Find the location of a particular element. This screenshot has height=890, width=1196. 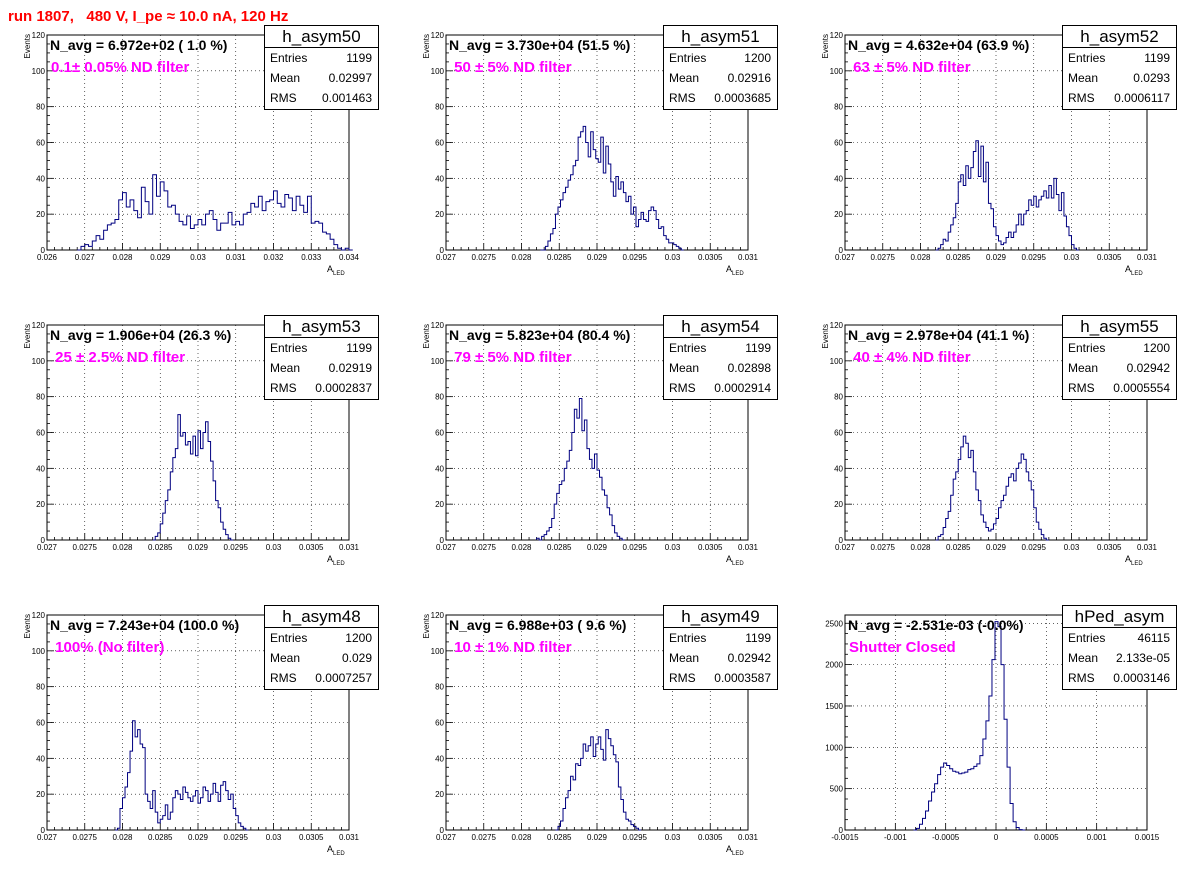

y-tick-label: 20 is located at coordinates (439, 504).